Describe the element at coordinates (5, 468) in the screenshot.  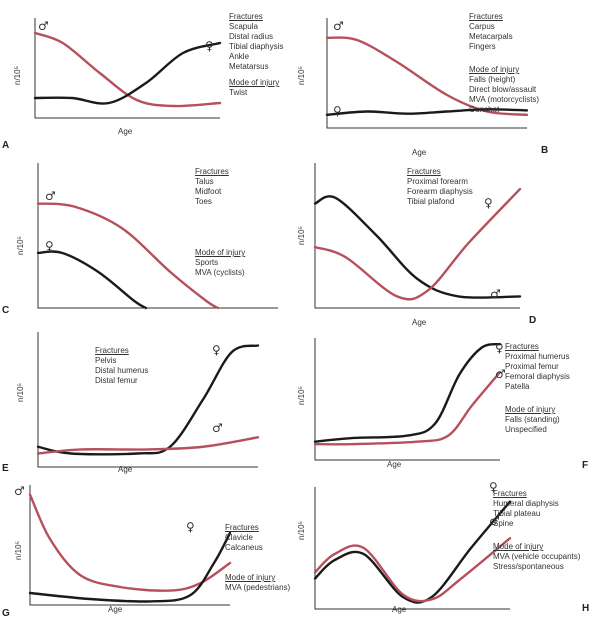
I see `panel-letter: E` at that location.